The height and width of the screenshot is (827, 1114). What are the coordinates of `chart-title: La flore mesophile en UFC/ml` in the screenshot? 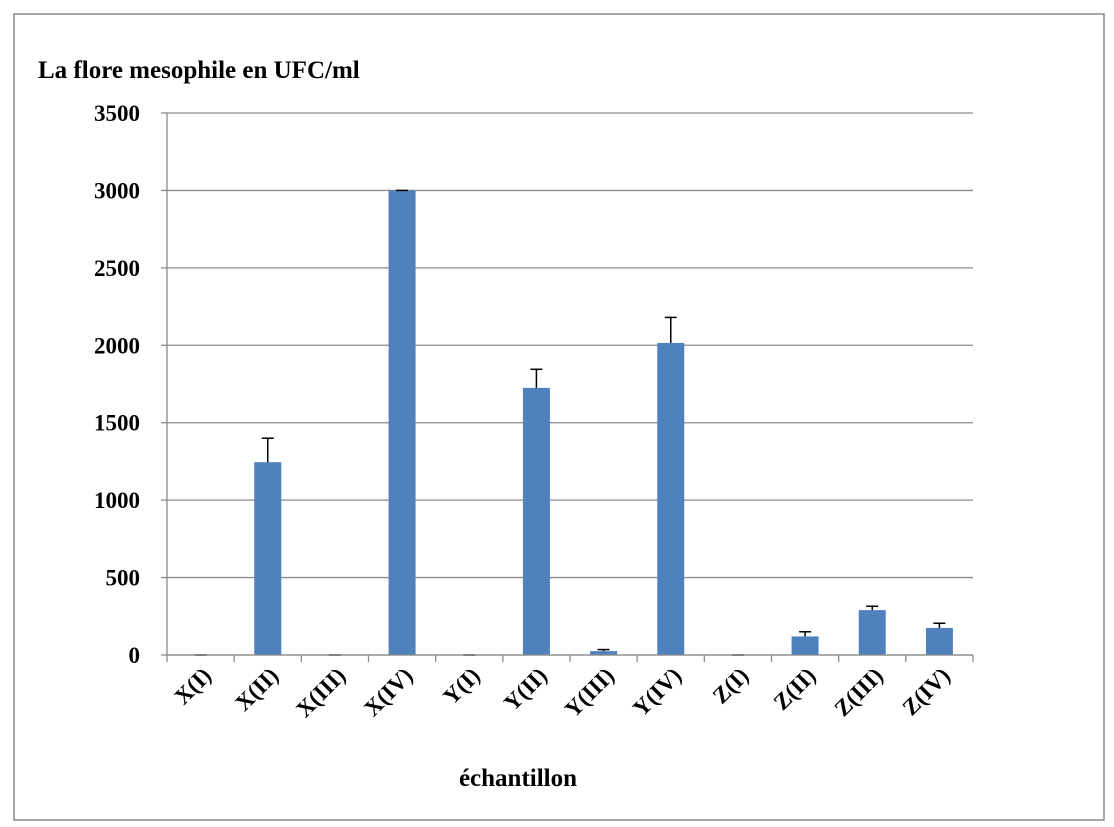 It's located at (199, 70).